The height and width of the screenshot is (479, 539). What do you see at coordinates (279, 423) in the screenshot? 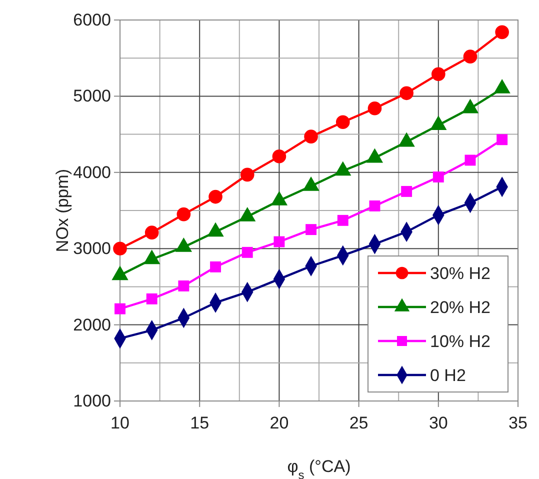
I see `x-tick-label: 20` at bounding box center [279, 423].